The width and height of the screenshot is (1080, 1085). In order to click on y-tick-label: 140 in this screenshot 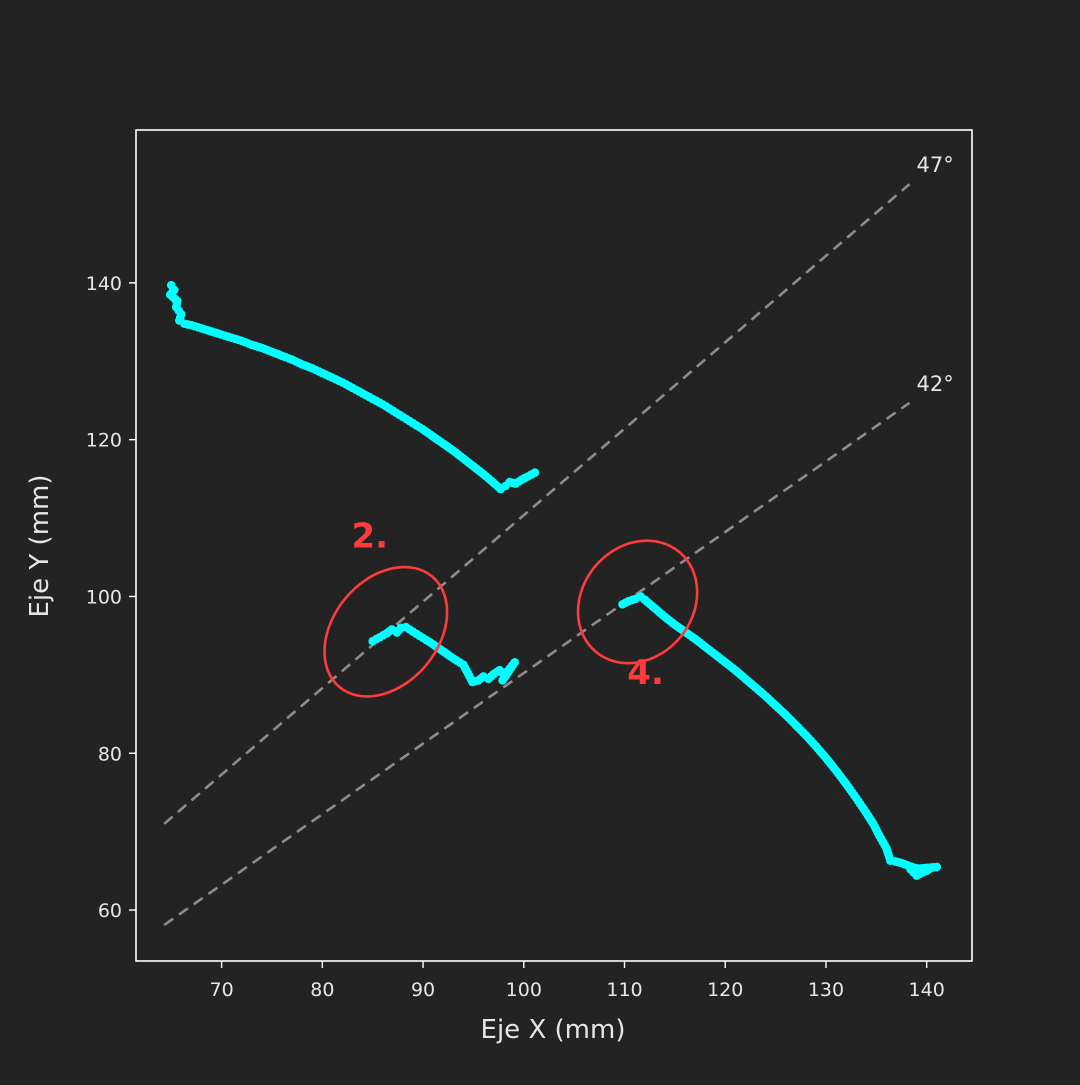, I will do `click(104, 284)`.